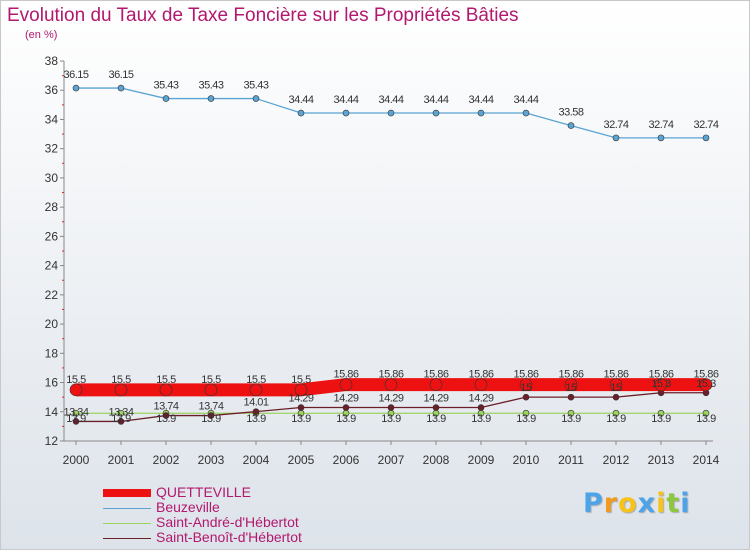 This screenshot has width=750, height=550. What do you see at coordinates (571, 460) in the screenshot?
I see `x-tick-label: 2011` at bounding box center [571, 460].